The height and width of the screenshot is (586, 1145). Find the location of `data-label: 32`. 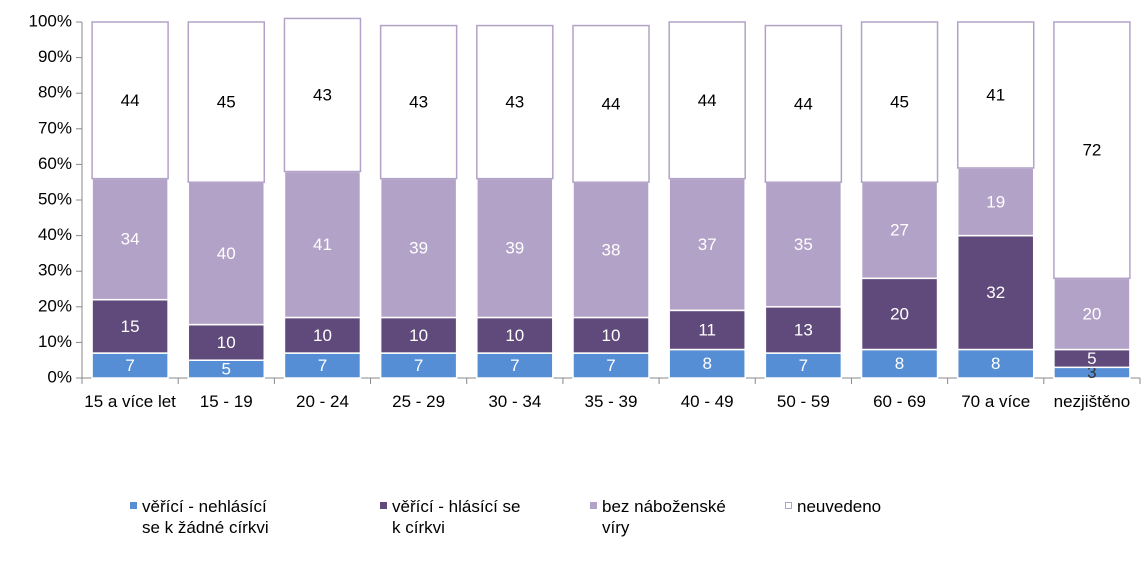

data-label: 32 is located at coordinates (995, 292).